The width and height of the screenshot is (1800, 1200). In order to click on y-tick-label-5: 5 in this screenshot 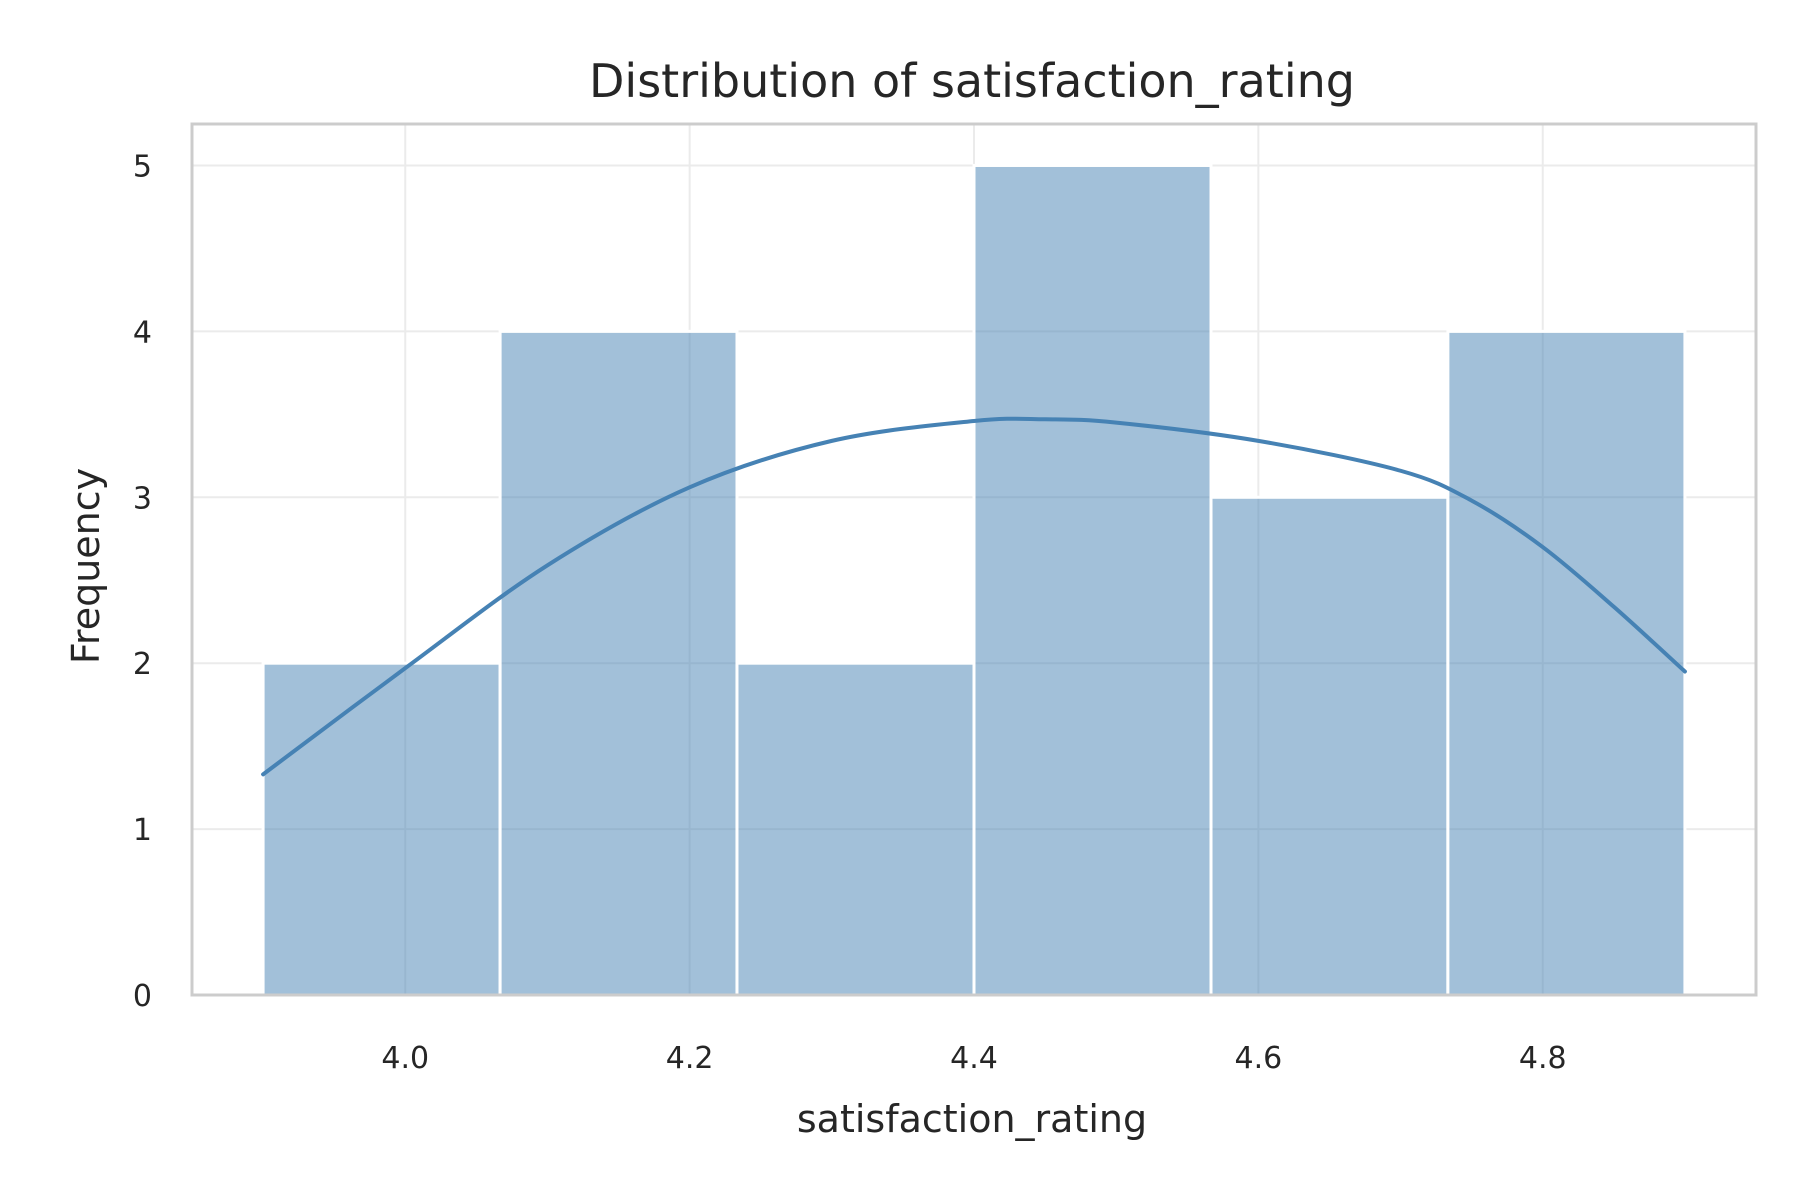, I will do `click(142, 166)`.